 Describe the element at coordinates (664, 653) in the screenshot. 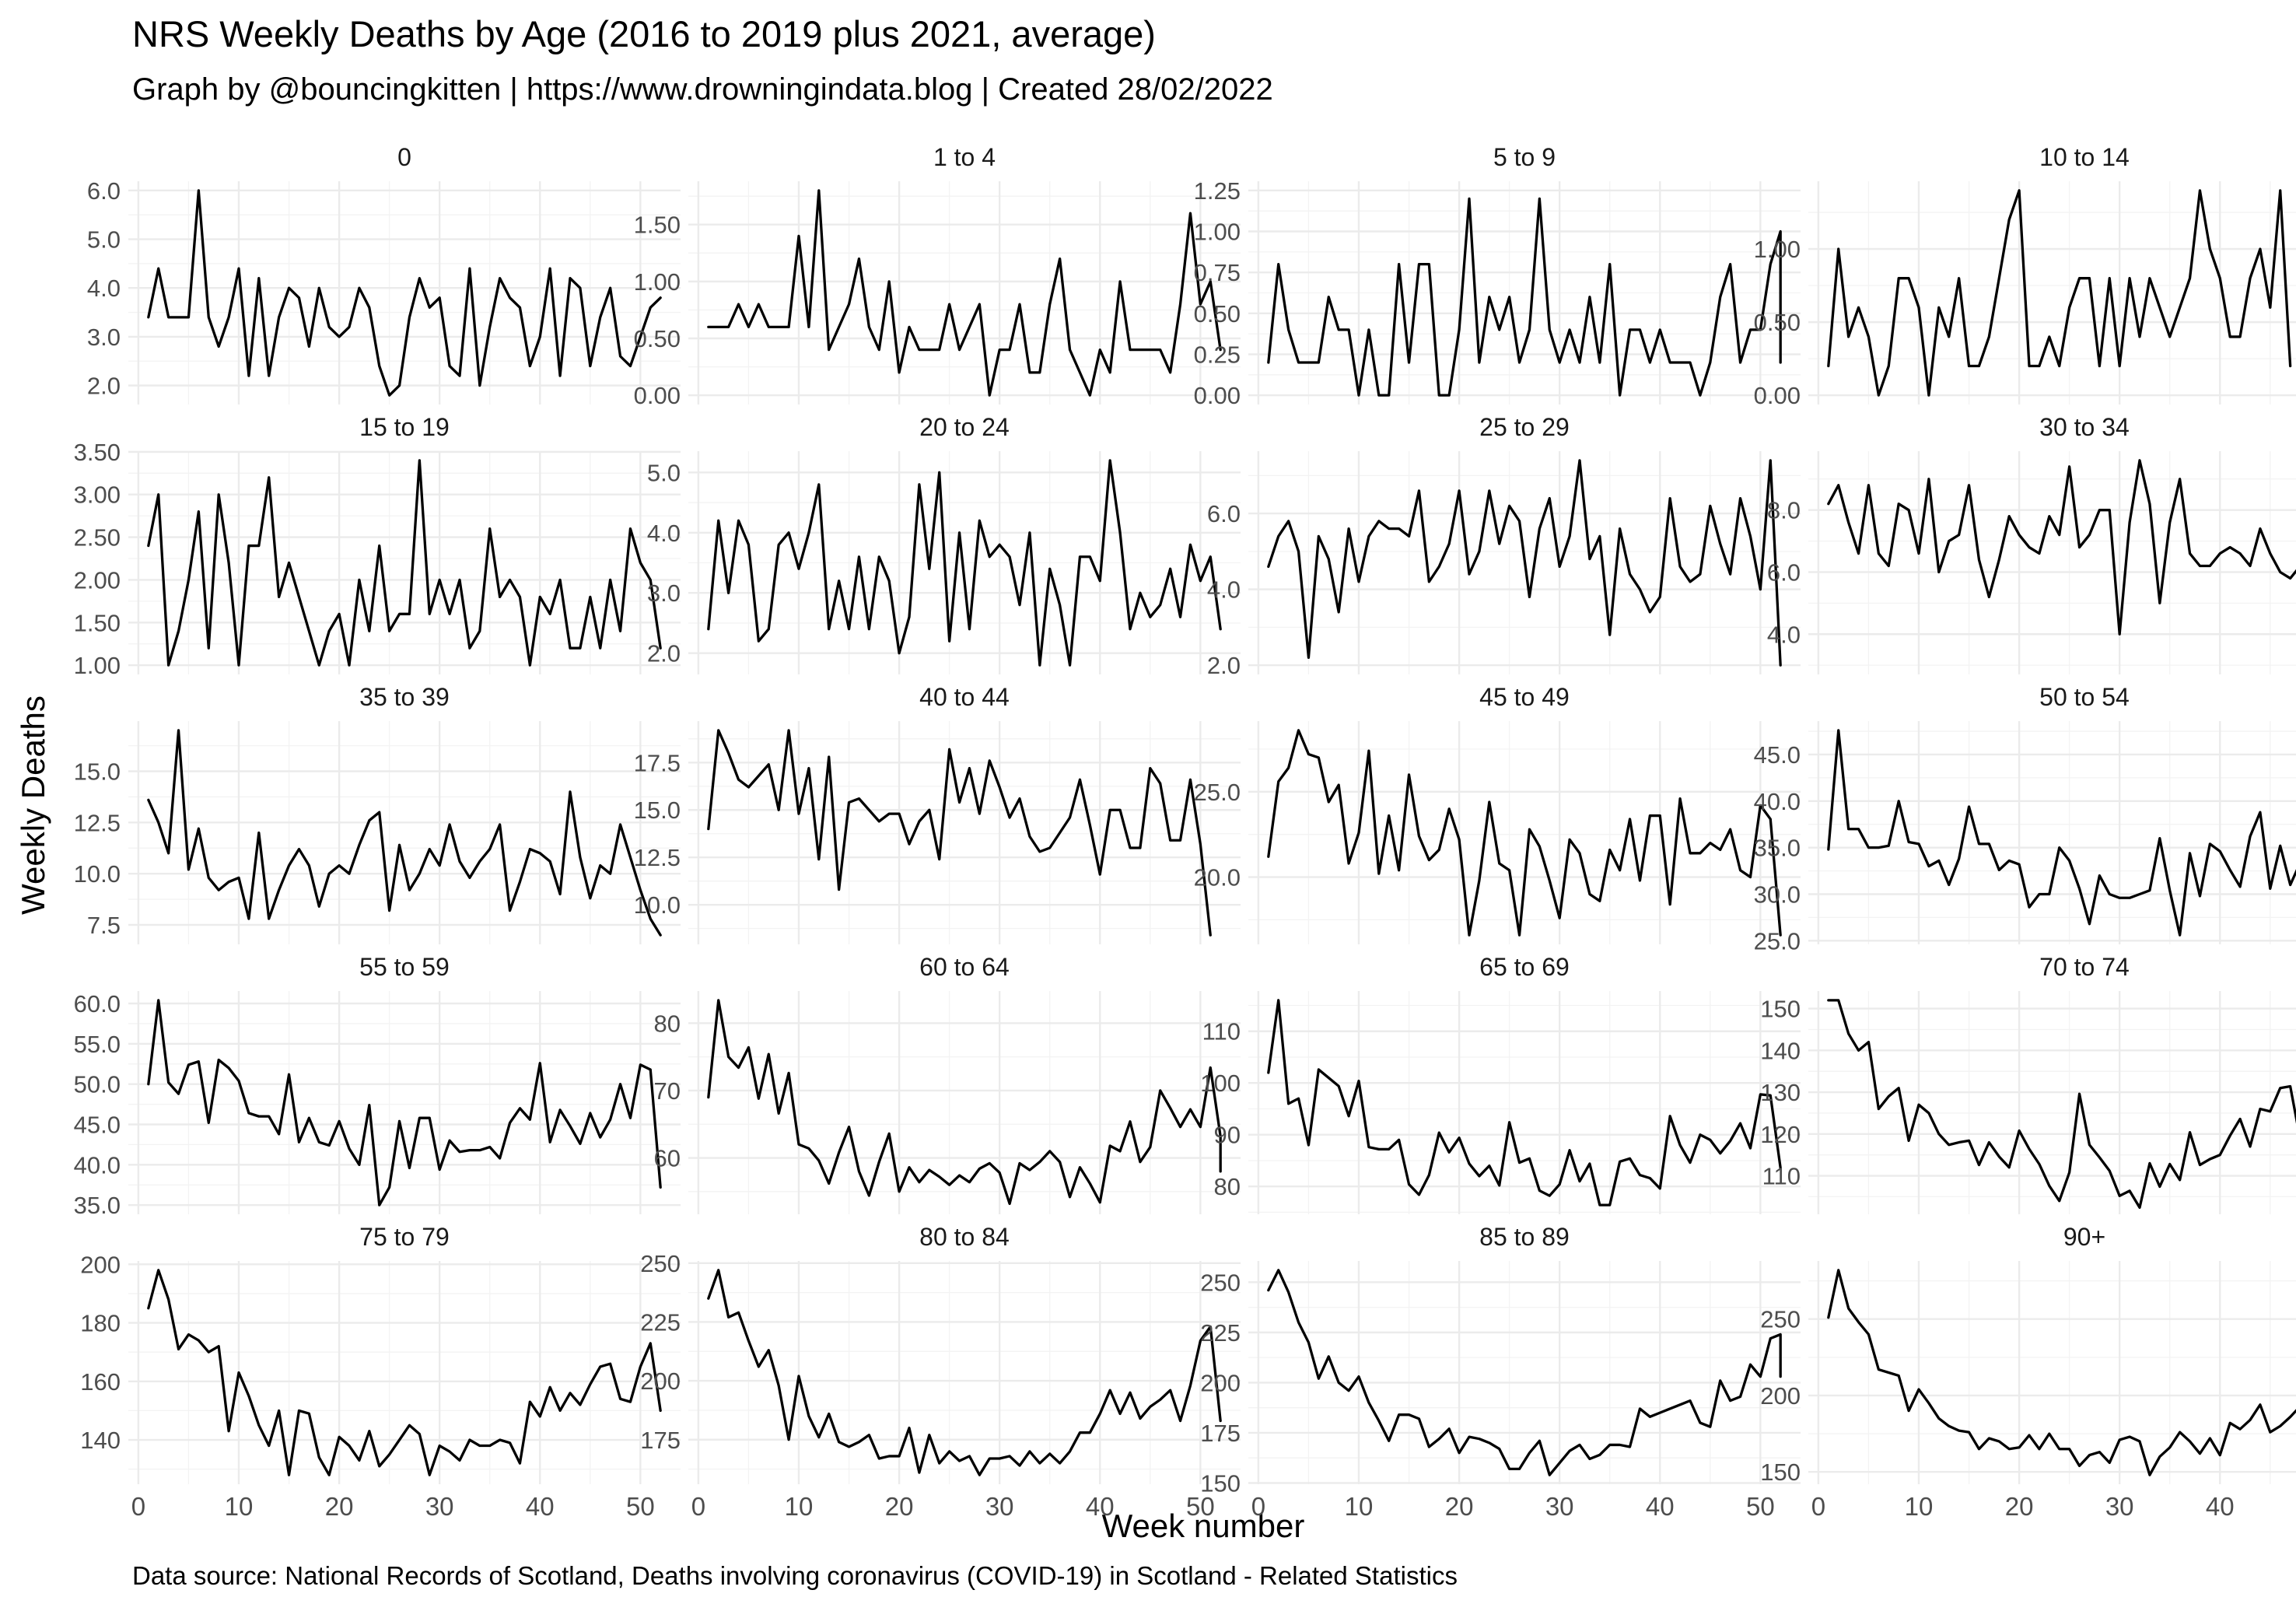

I see `y-tick-label: 2.0` at that location.